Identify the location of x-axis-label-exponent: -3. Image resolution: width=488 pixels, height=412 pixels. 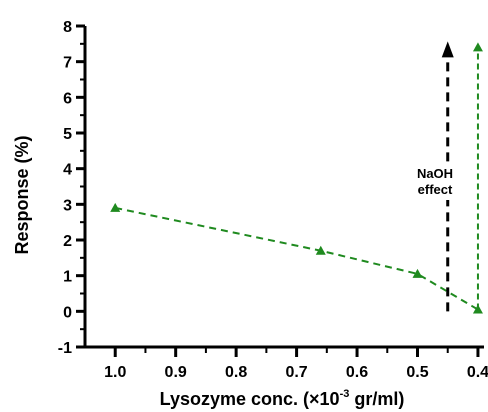
(345, 394).